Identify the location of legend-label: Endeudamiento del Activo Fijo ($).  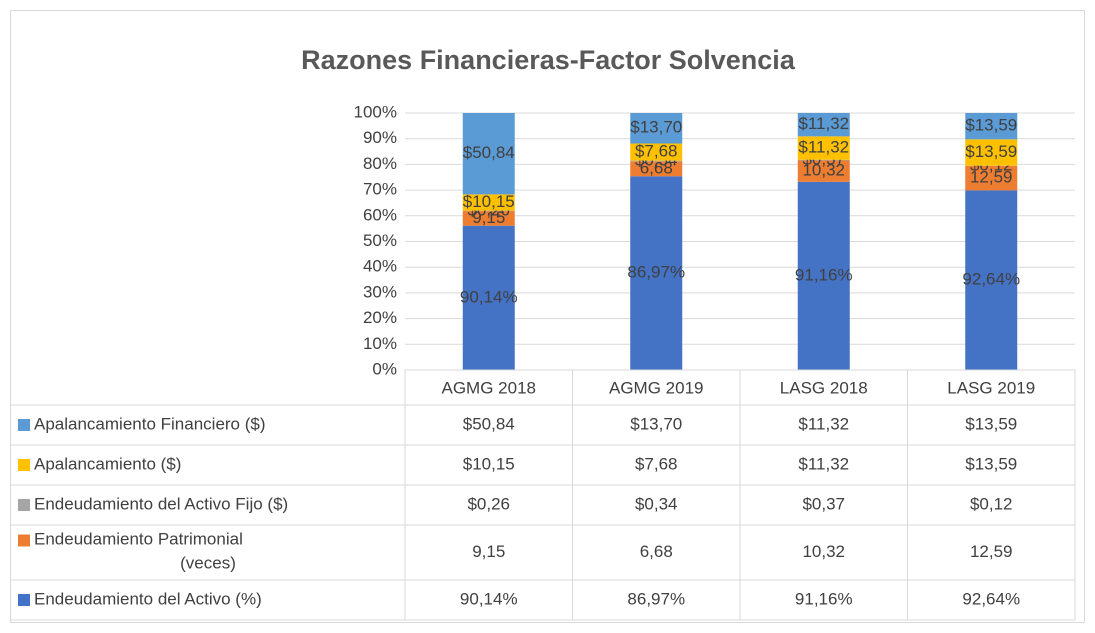
(161, 503).